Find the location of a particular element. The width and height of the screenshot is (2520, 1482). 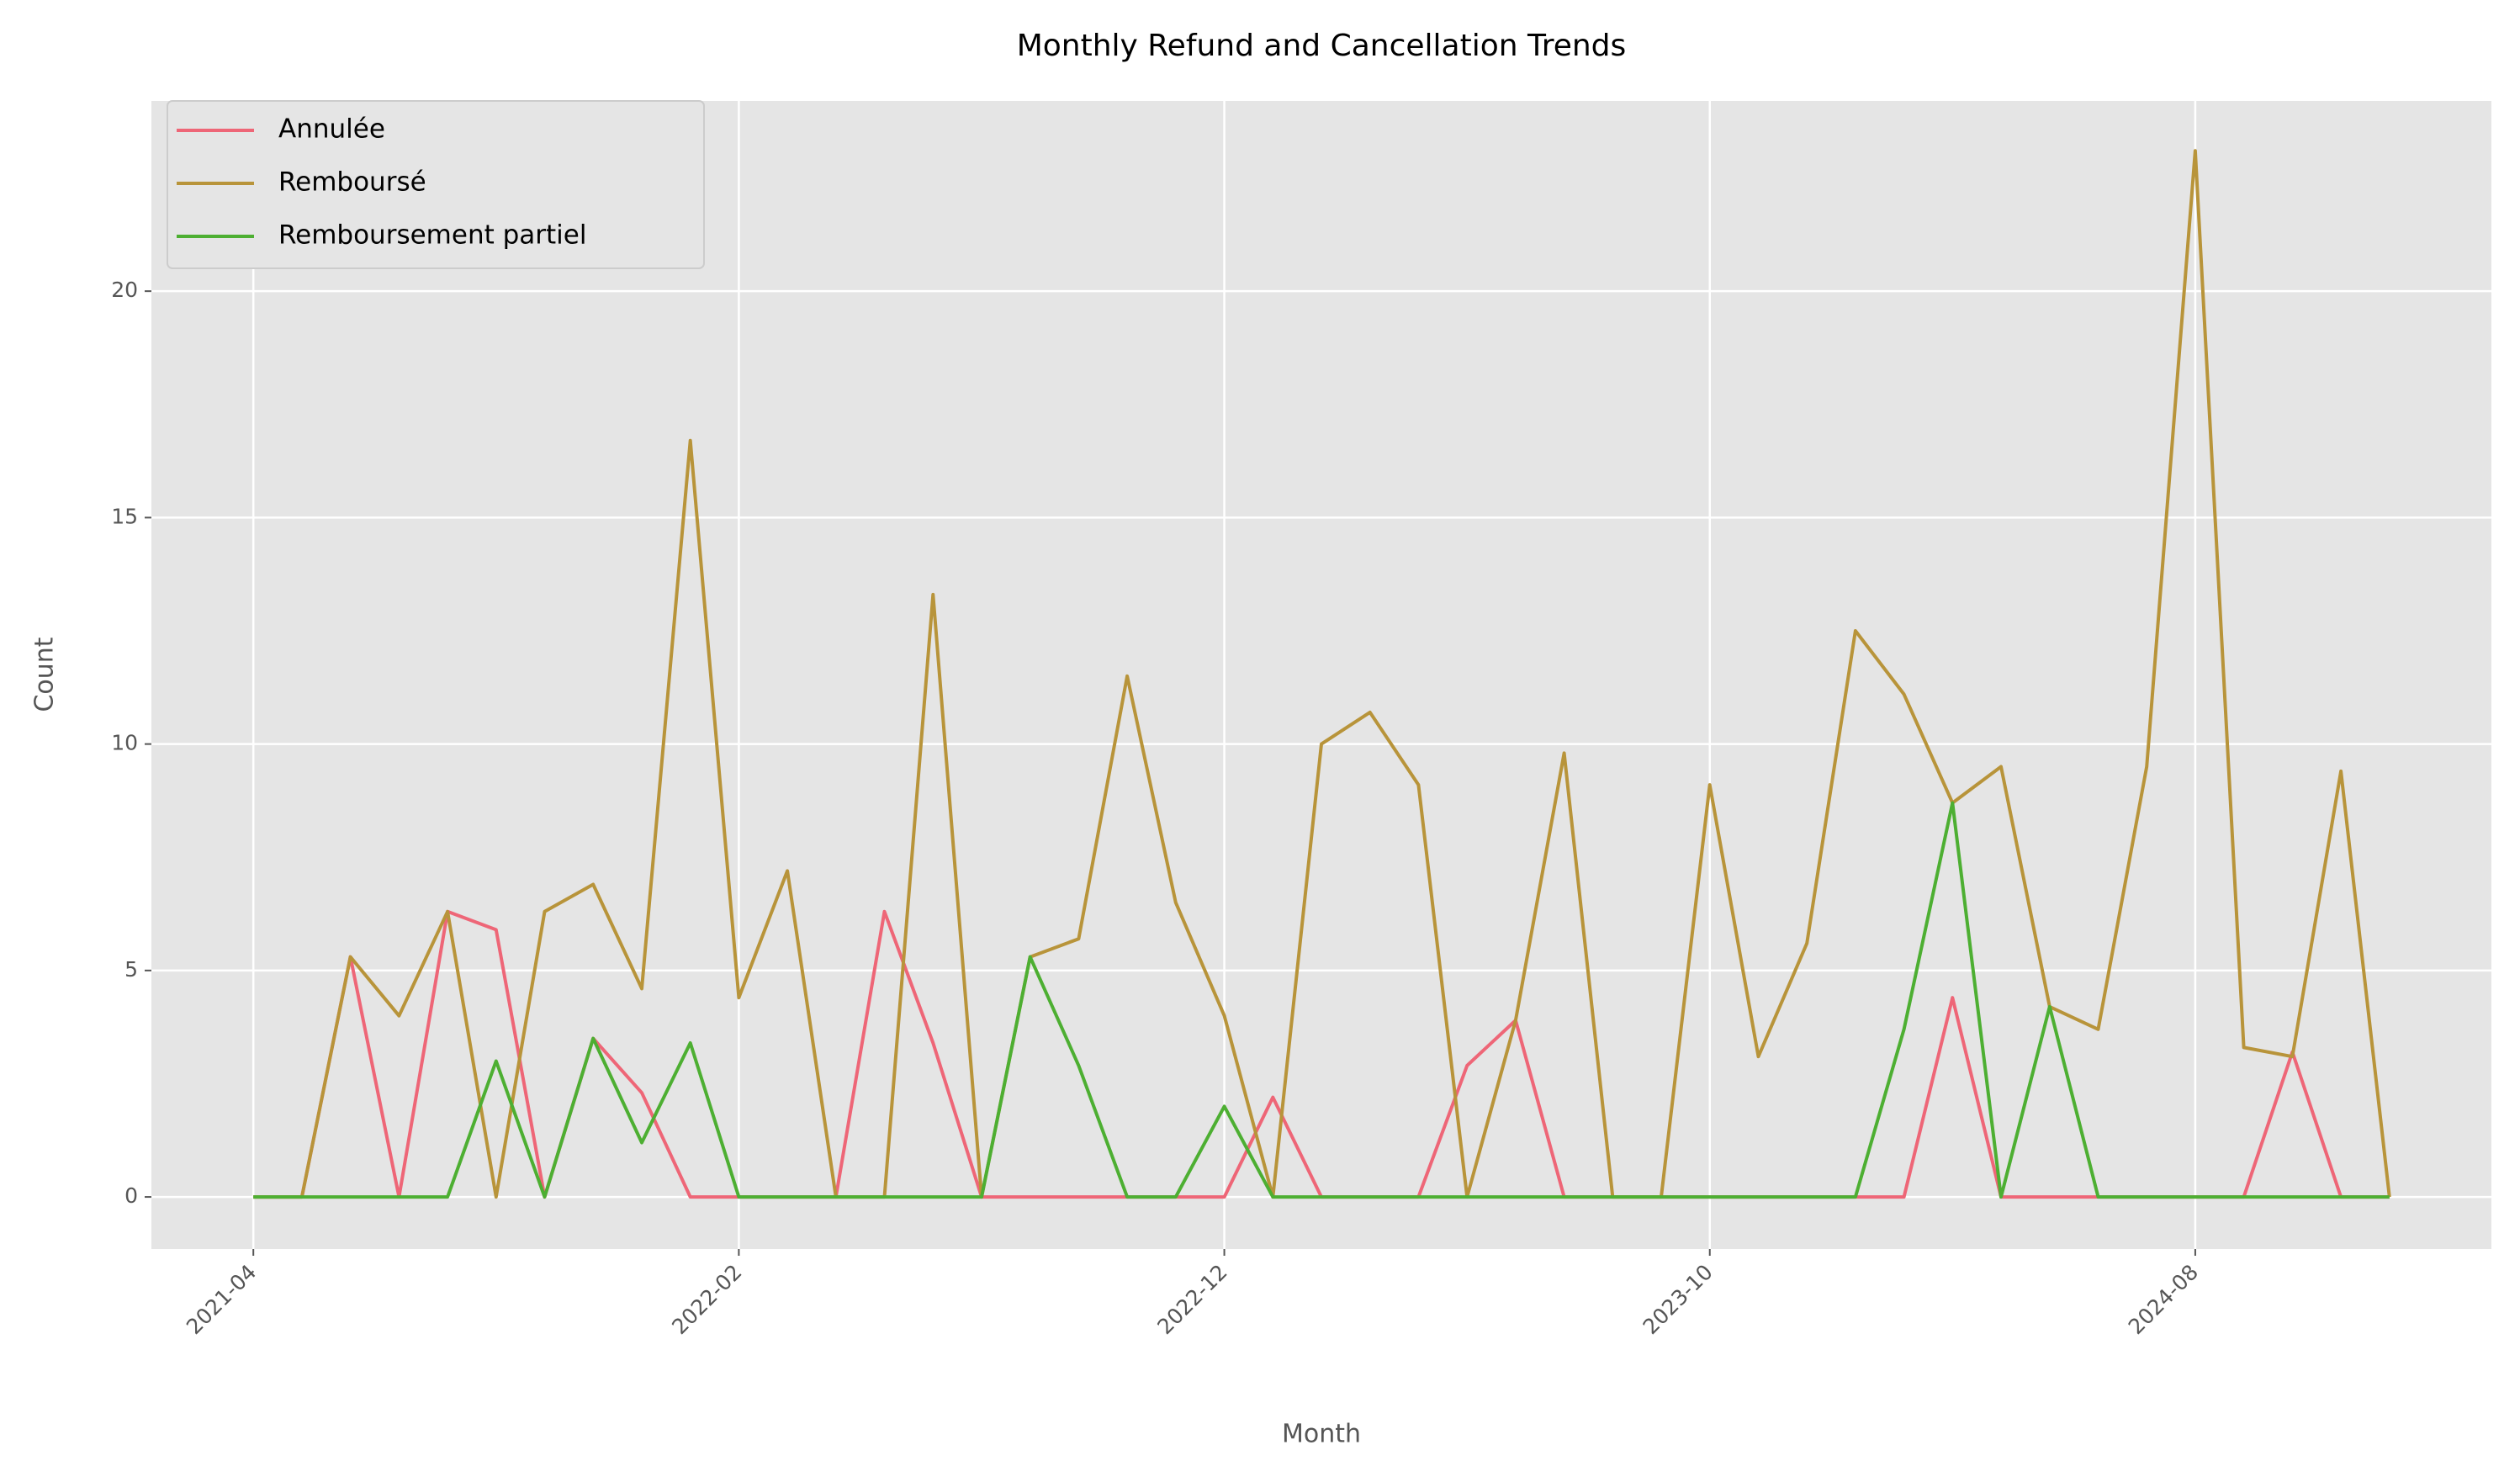

y-axis-label: Count is located at coordinates (45, 674).